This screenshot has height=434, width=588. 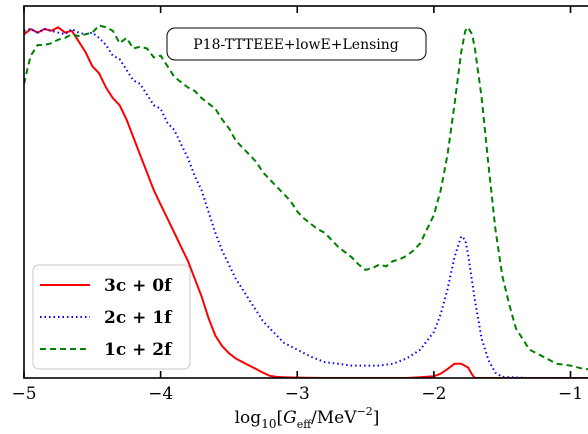 I want to click on legend-label-2: 2c + 1f, so click(x=138, y=318).